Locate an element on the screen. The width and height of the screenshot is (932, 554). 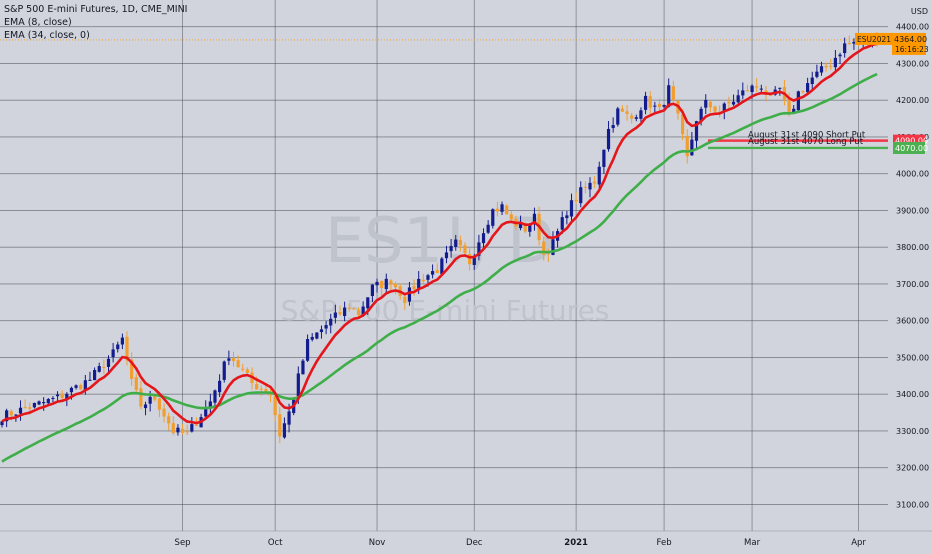
y-tick-label: 4400.00 is located at coordinates (912, 27).